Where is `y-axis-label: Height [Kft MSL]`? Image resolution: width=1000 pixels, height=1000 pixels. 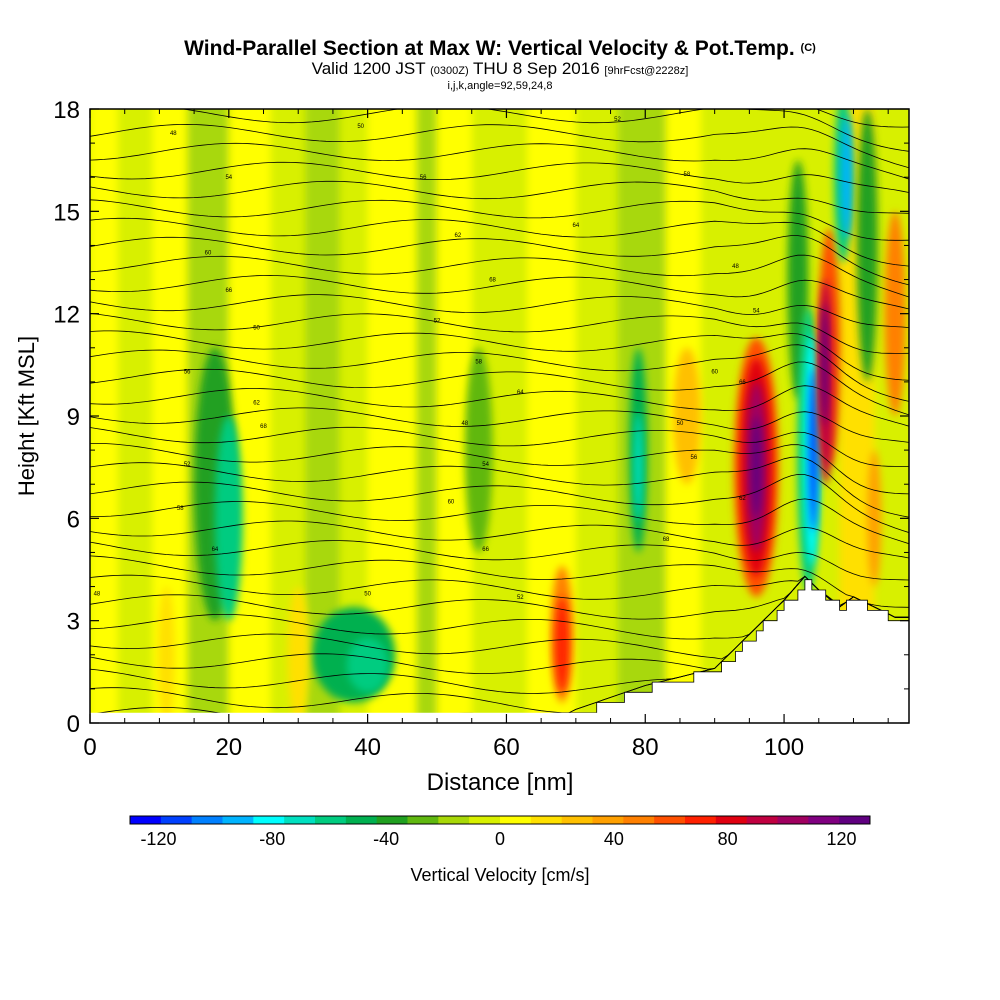
y-axis-label: Height [Kft MSL] is located at coordinates (26, 416).